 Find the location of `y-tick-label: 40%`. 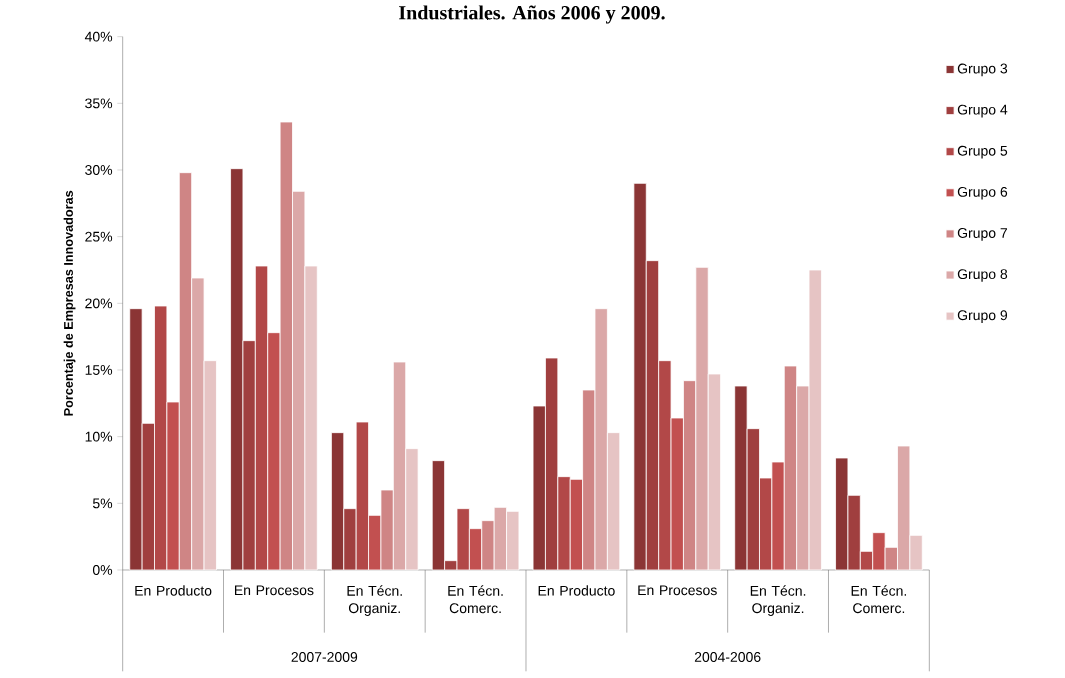

y-tick-label: 40% is located at coordinates (98, 36).